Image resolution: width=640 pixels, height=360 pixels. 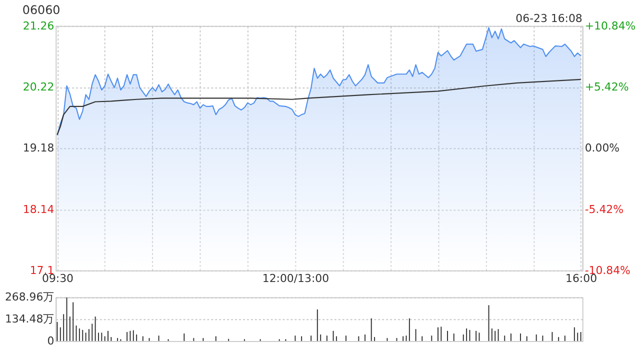 I want to click on y-tick-label: 134.48万, so click(x=29, y=319).